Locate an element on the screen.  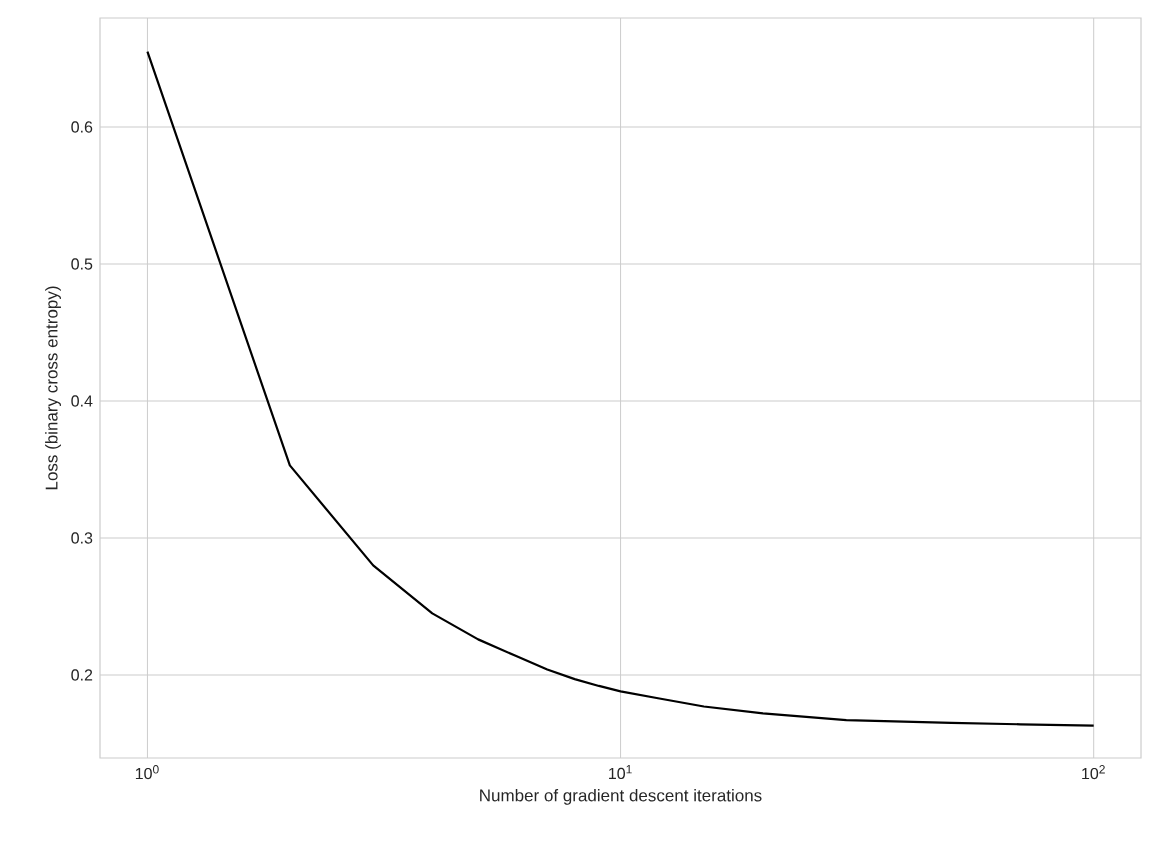
y-axis-title: Loss (binary cross entropy) is located at coordinates (53, 388).